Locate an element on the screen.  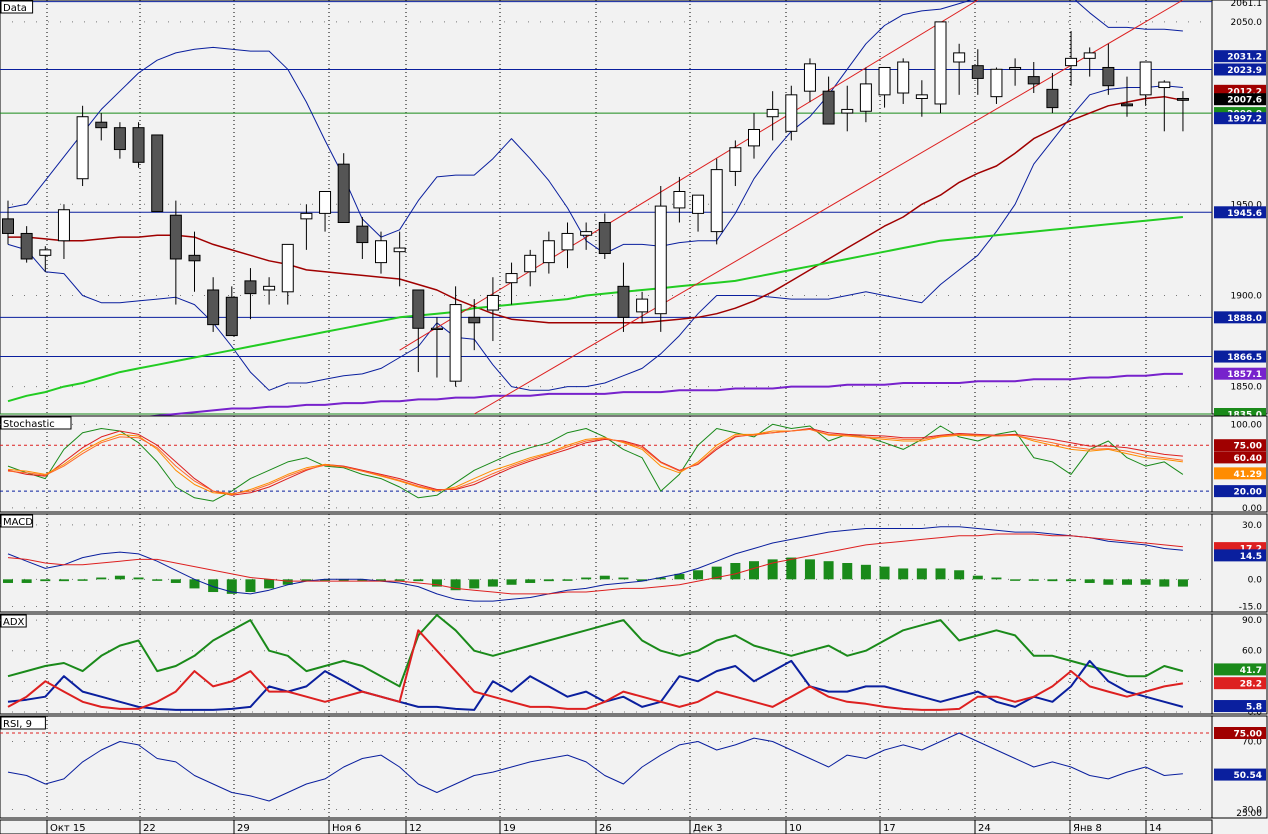
rsi-title-box is located at coordinates (23, 723).